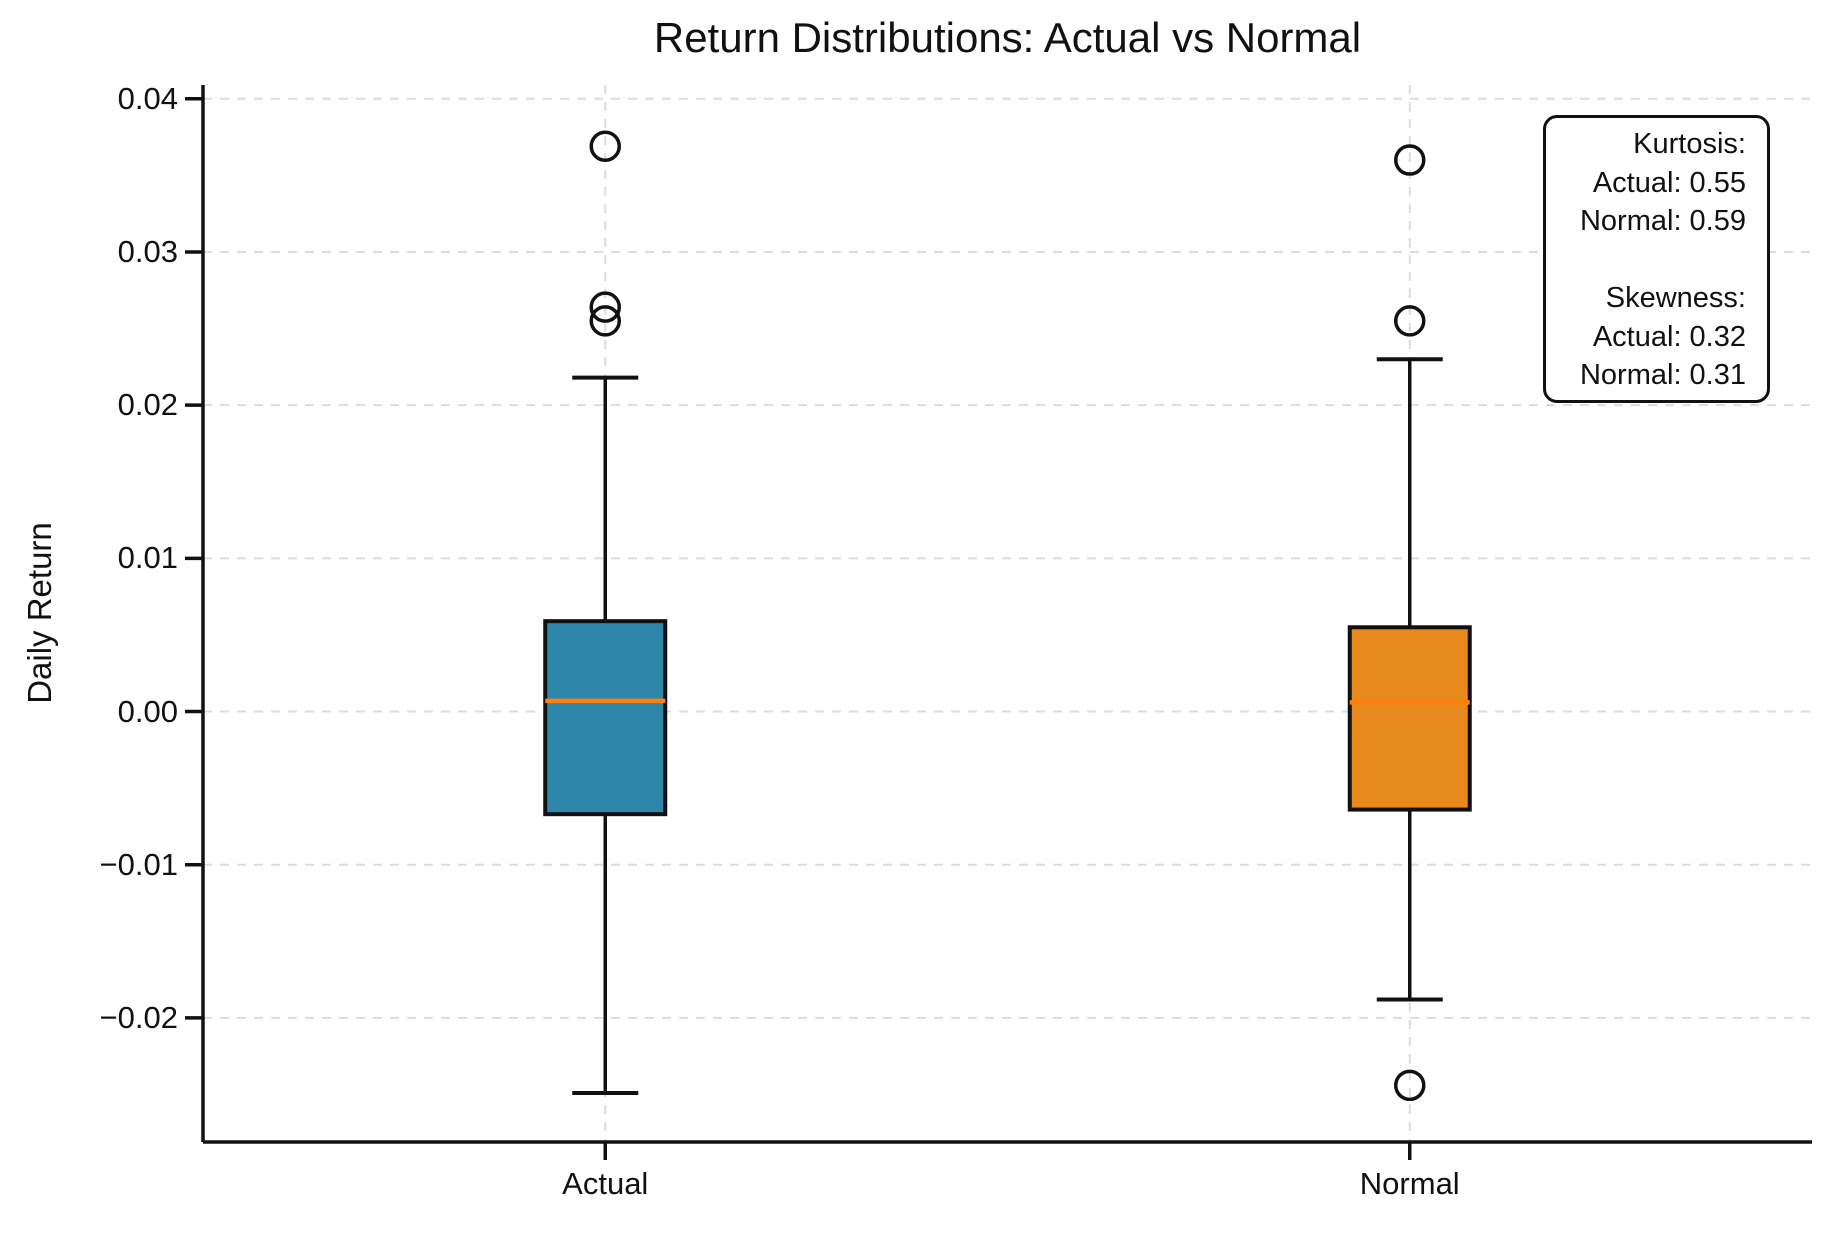 The height and width of the screenshot is (1234, 1834). What do you see at coordinates (1409, 718) in the screenshot?
I see `box-normal` at bounding box center [1409, 718].